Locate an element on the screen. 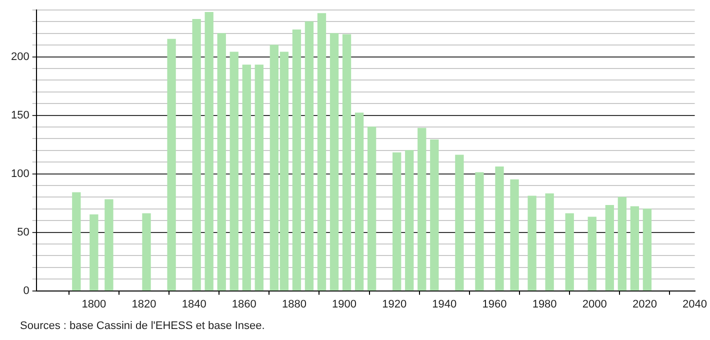 This screenshot has height=340, width=710. x-tick-label: 1800 is located at coordinates (94, 304).